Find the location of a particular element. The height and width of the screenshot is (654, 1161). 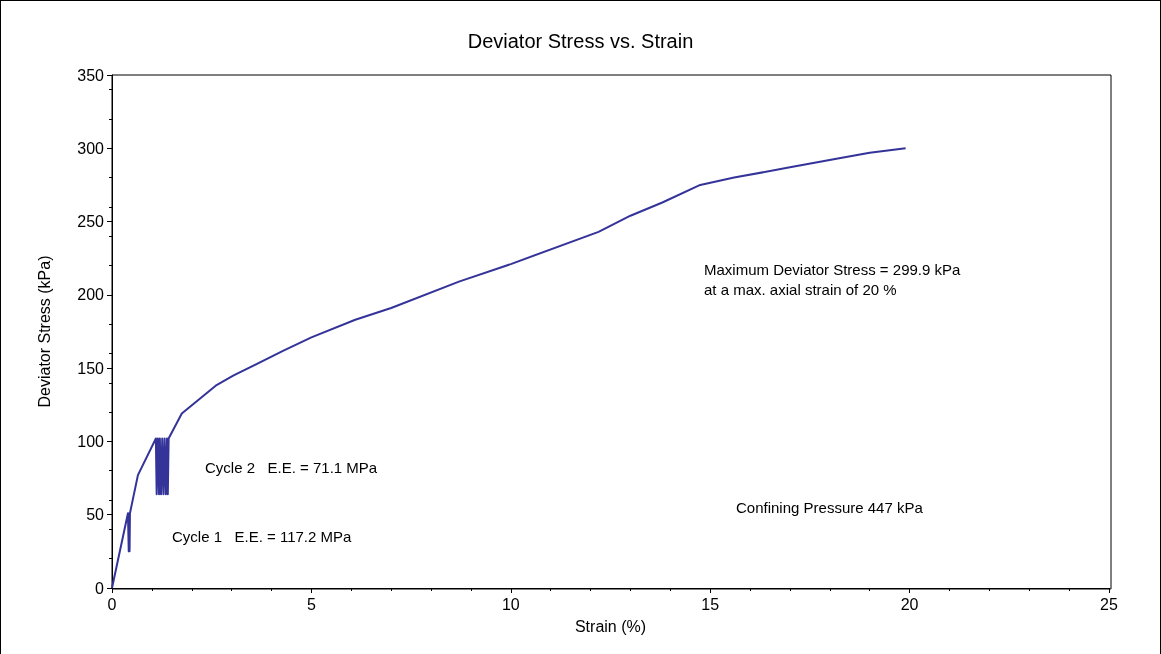

y-tick-label: 50 is located at coordinates (95, 515).